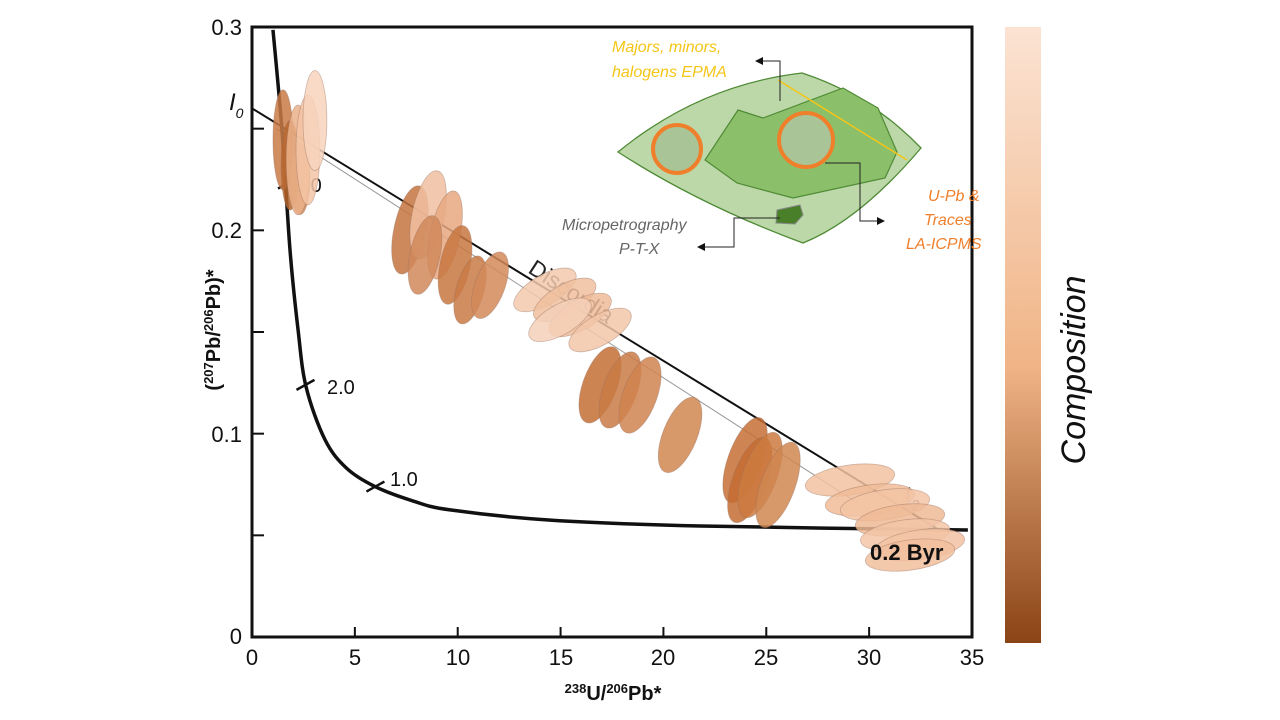 The height and width of the screenshot is (720, 1280). What do you see at coordinates (226, 434) in the screenshot?
I see `y-tick-label: 0.1` at bounding box center [226, 434].